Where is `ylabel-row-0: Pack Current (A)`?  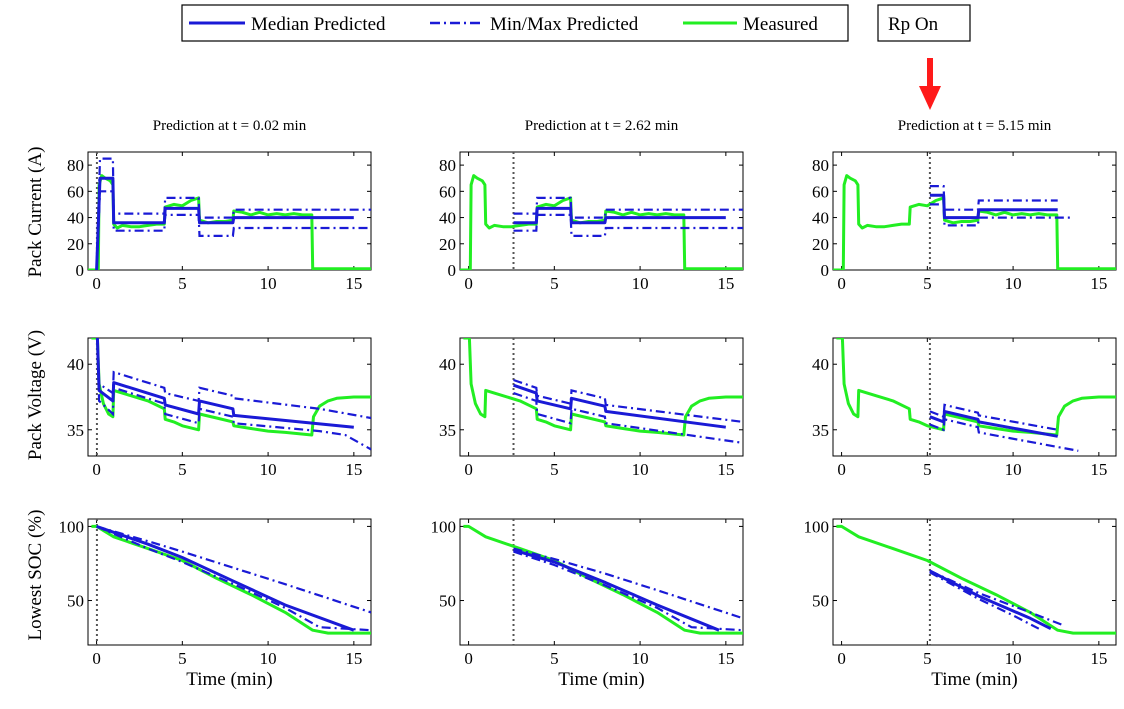 ylabel-row-0: Pack Current (A) is located at coordinates (35, 212).